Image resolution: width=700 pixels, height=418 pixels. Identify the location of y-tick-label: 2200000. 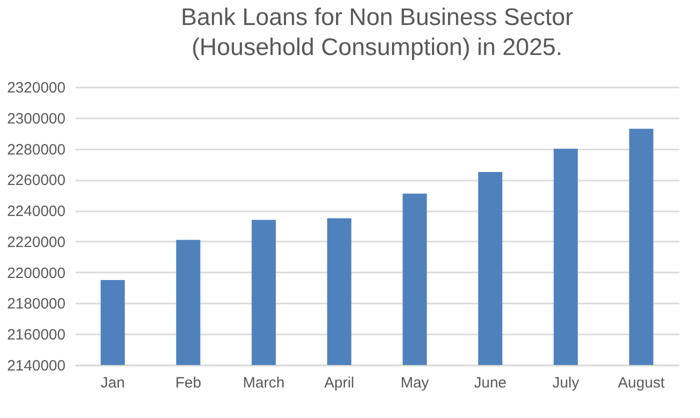
(36, 273).